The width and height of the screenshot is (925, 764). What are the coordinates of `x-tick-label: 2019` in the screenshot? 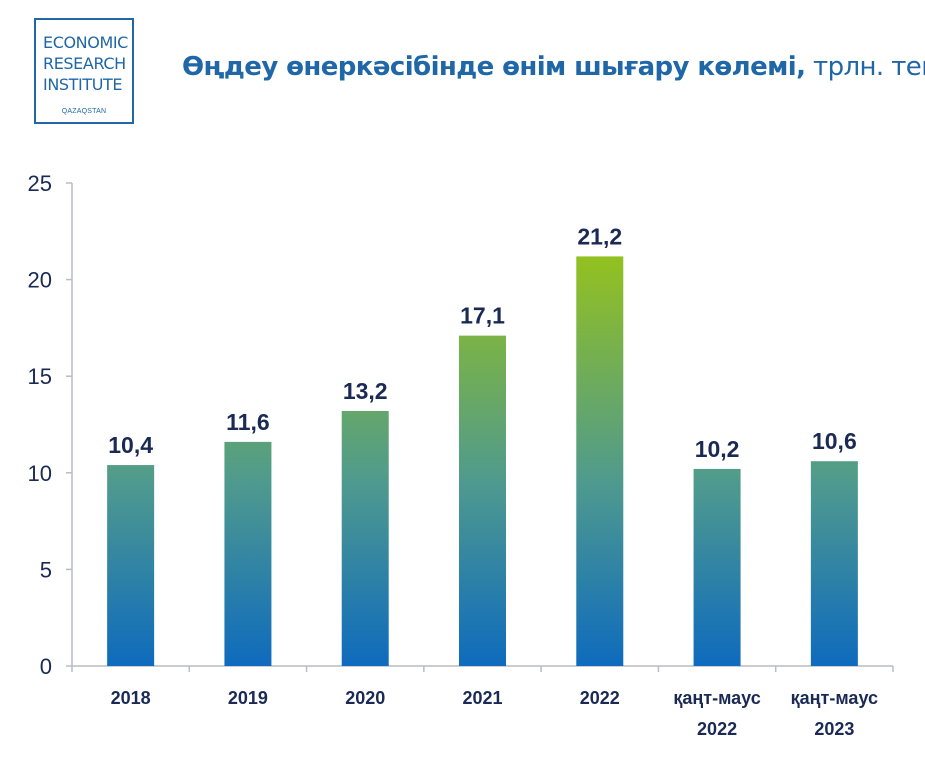 It's located at (248, 698).